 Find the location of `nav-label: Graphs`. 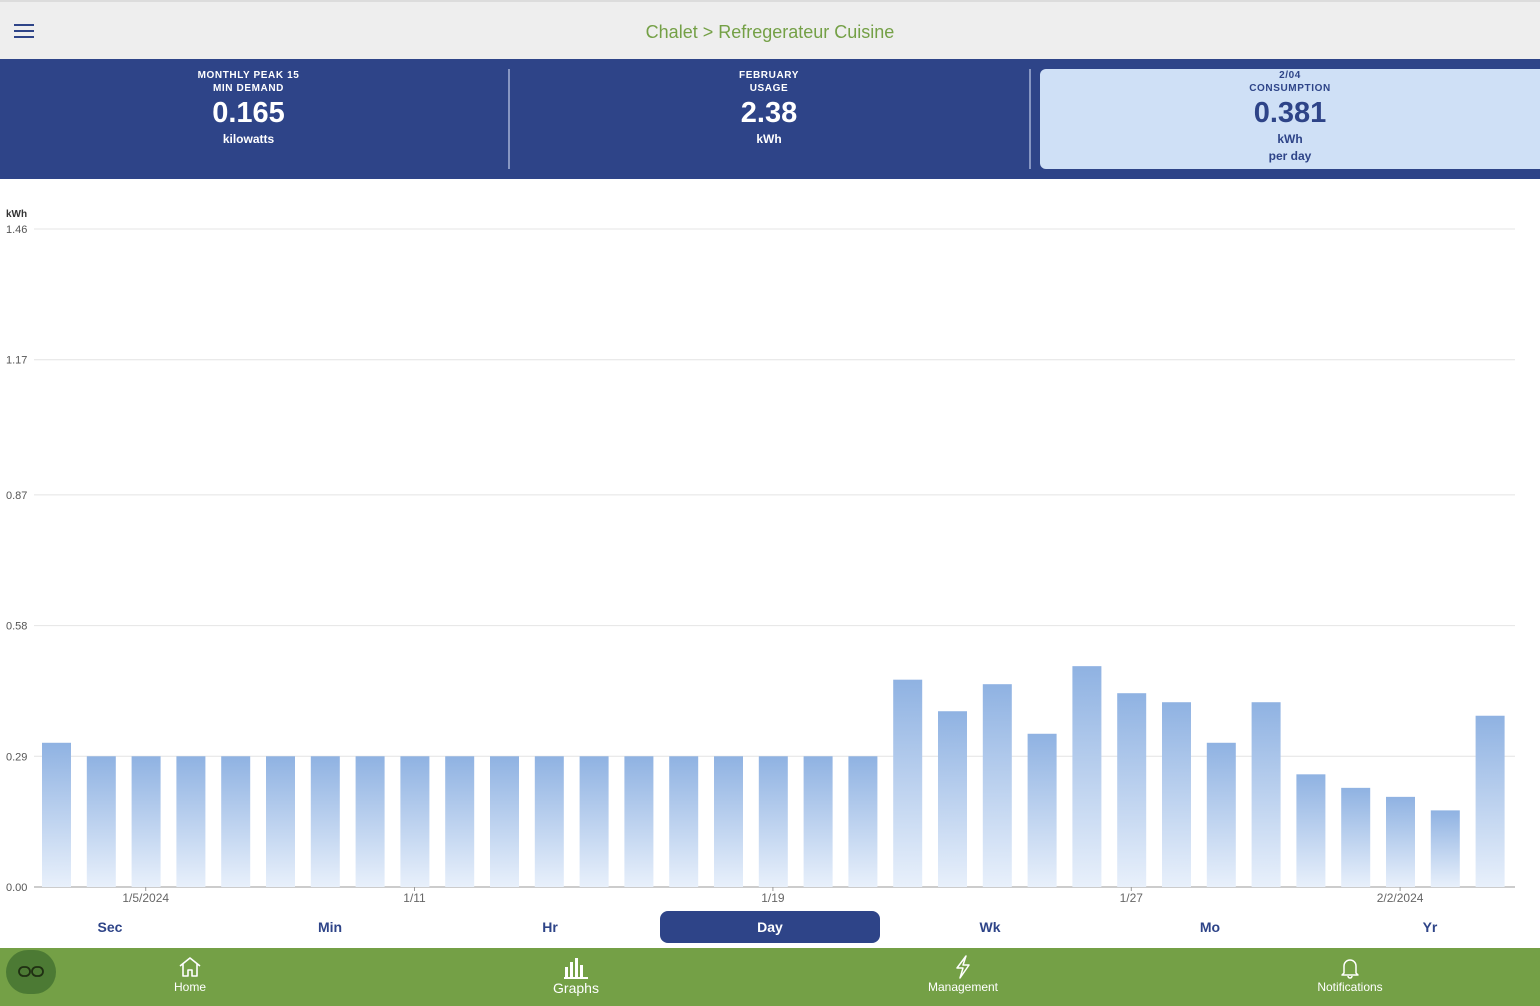

nav-label: Graphs is located at coordinates (576, 988).